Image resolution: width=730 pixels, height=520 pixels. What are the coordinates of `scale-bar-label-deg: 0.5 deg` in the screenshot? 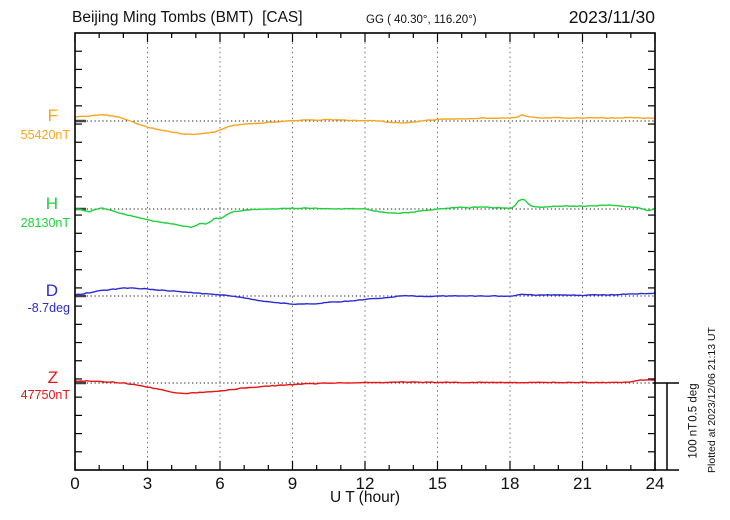 It's located at (693, 402).